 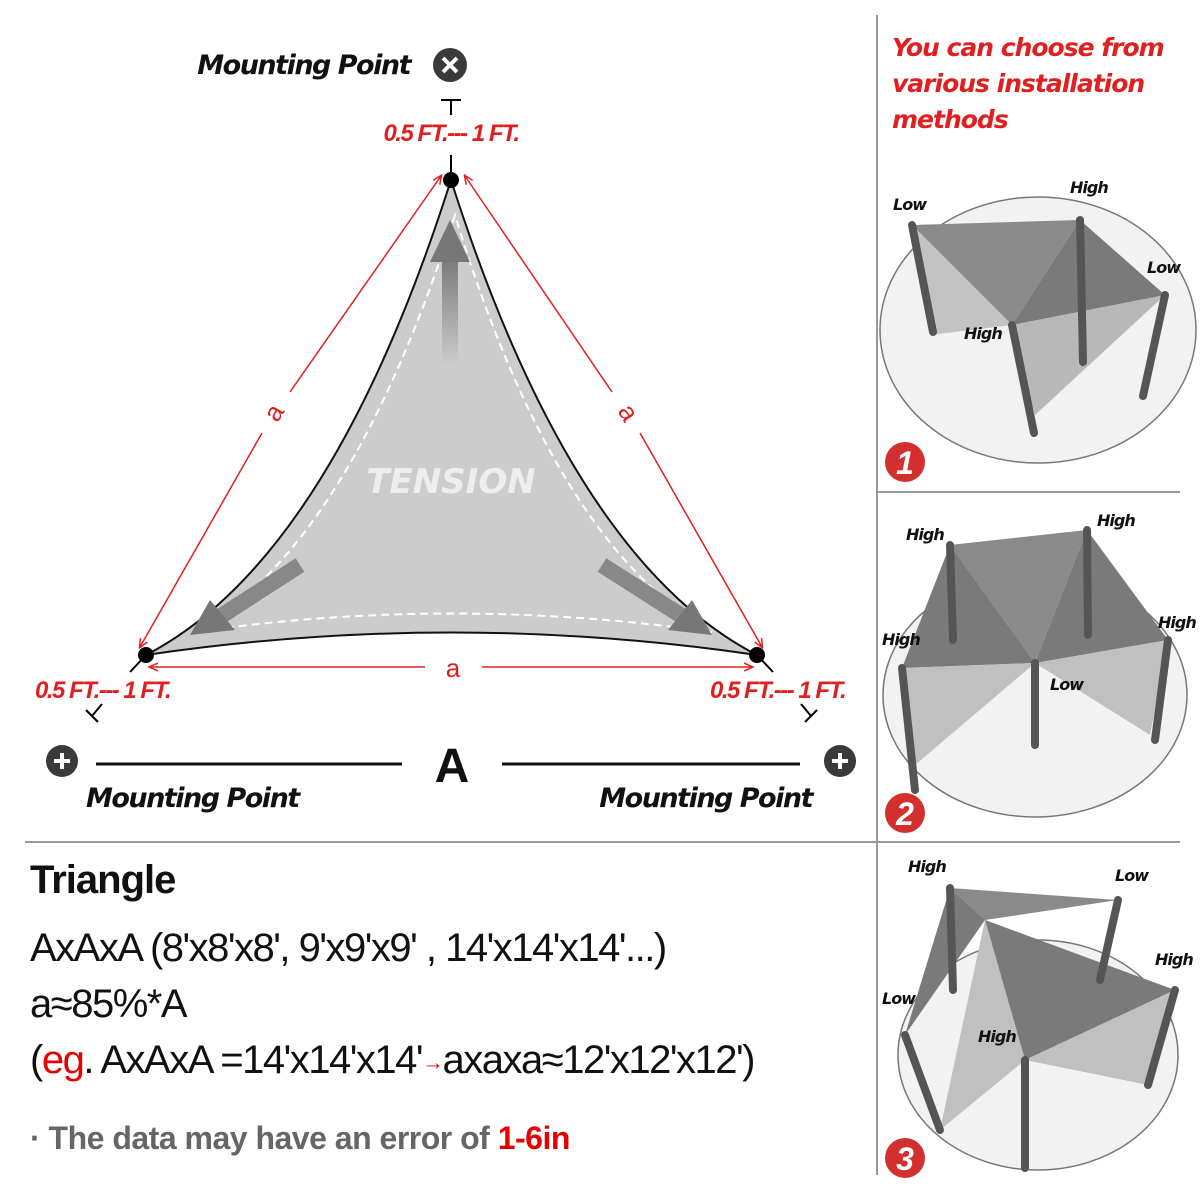 What do you see at coordinates (1038, 330) in the screenshot?
I see `installation-method-1: Low High Low High 1` at bounding box center [1038, 330].